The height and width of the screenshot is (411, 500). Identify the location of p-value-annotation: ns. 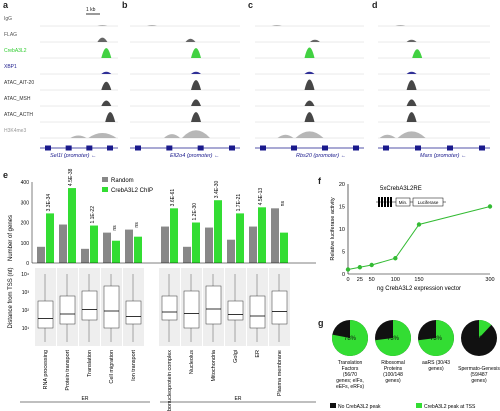
(137, 225).